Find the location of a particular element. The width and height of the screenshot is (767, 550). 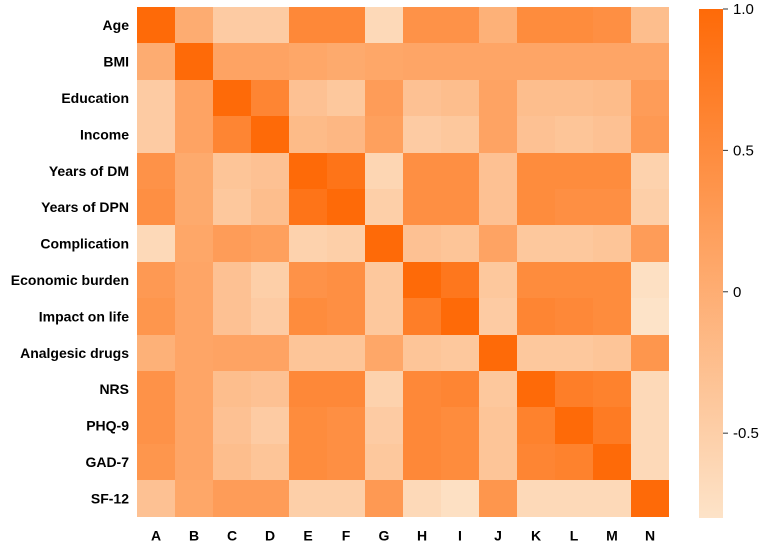

row-label: Complication is located at coordinates (84, 244).